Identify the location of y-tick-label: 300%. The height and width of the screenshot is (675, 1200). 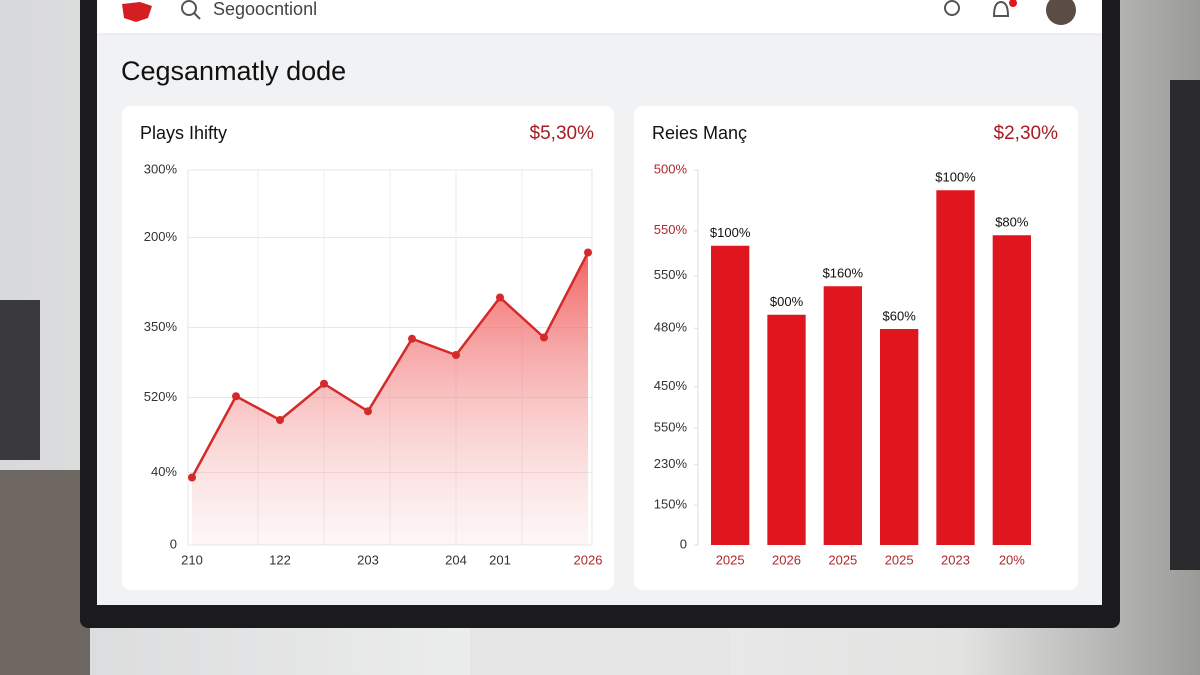
(161, 168).